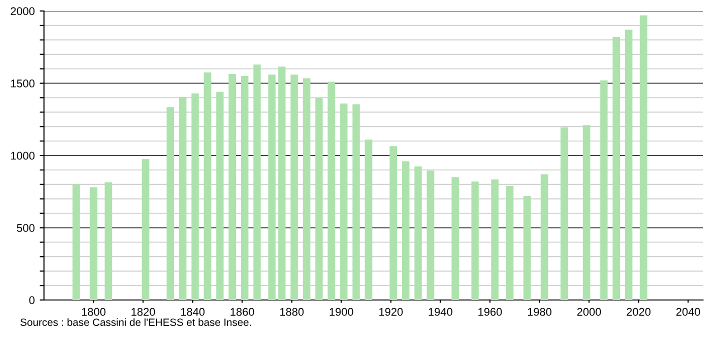 Image resolution: width=710 pixels, height=340 pixels. Describe the element at coordinates (638, 312) in the screenshot. I see `x-tick-label: 2020` at that location.